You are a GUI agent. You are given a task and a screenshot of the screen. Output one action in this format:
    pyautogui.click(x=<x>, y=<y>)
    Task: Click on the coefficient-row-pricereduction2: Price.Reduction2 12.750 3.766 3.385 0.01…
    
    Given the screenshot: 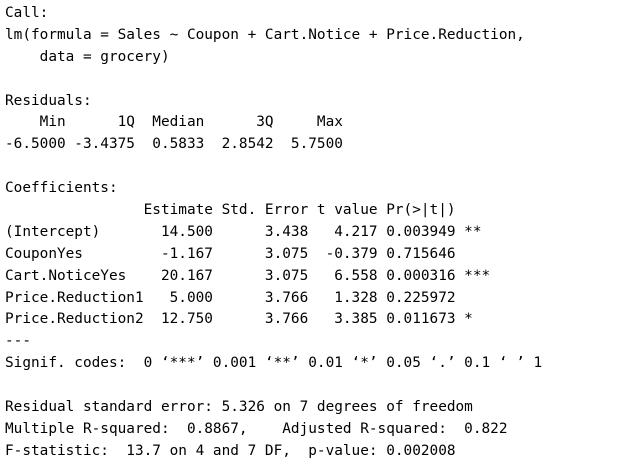 What is the action you would take?
    pyautogui.click(x=239, y=319)
    